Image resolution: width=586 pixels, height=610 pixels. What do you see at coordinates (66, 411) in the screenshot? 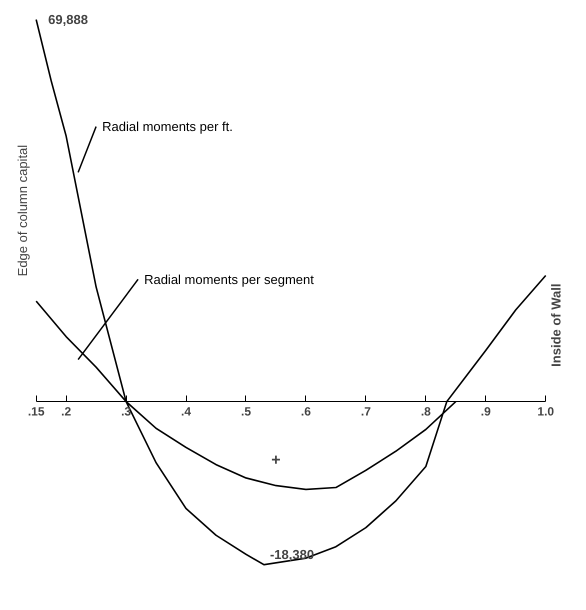
I see `x-tick-label: .2` at bounding box center [66, 411].